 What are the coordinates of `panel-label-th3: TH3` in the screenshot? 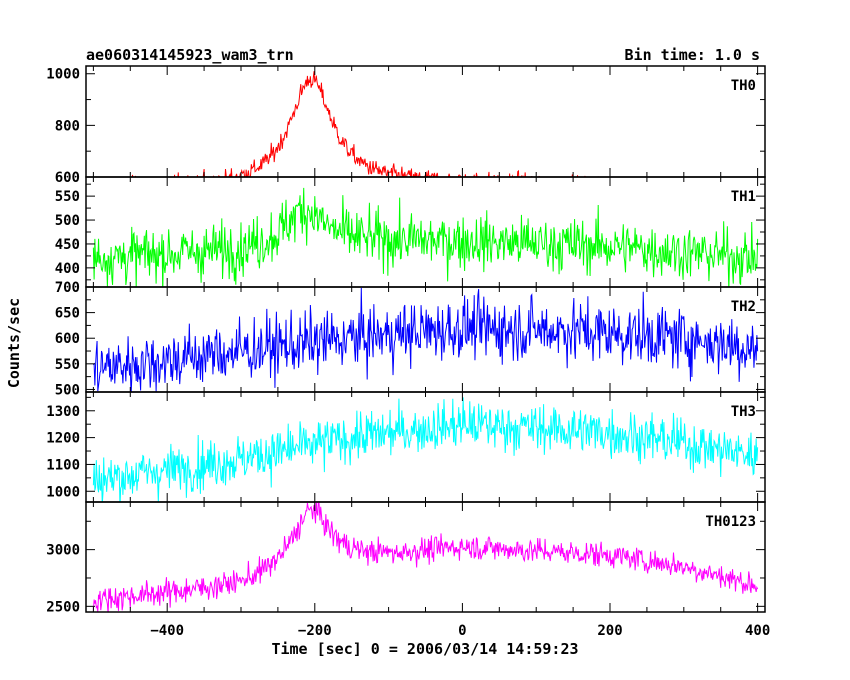 It's located at (743, 412).